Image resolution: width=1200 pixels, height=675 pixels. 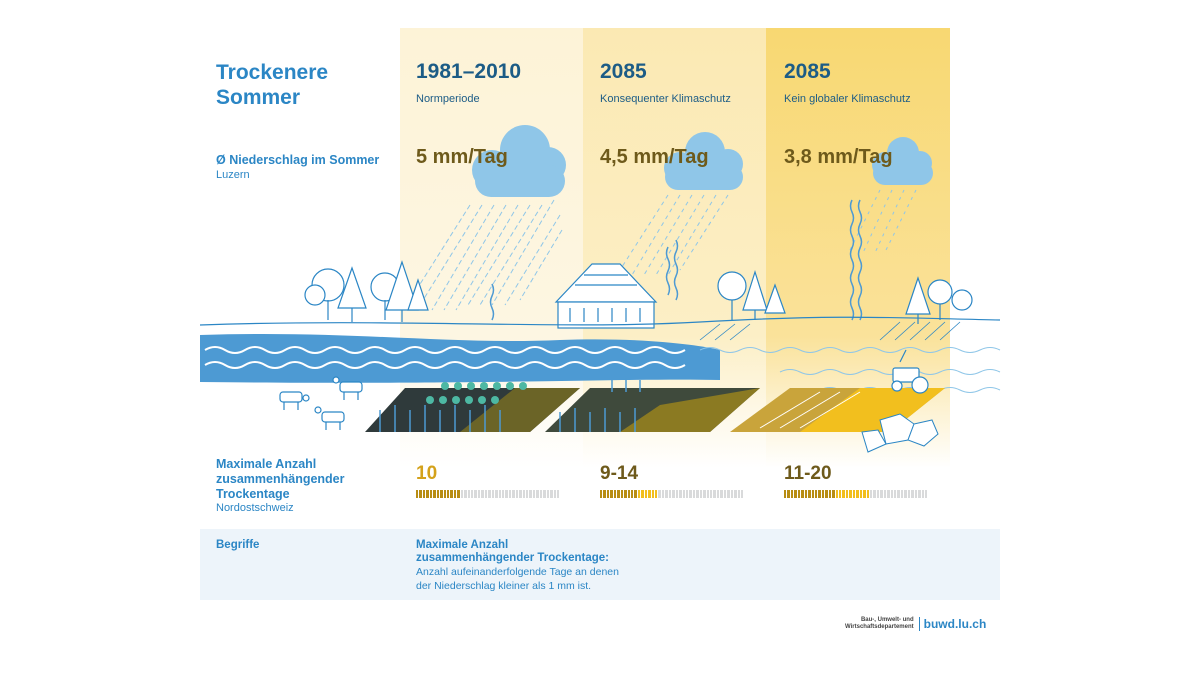 What do you see at coordinates (847, 99) in the screenshot?
I see `column-3-scenario: Kein globaler Klimaschutz` at bounding box center [847, 99].